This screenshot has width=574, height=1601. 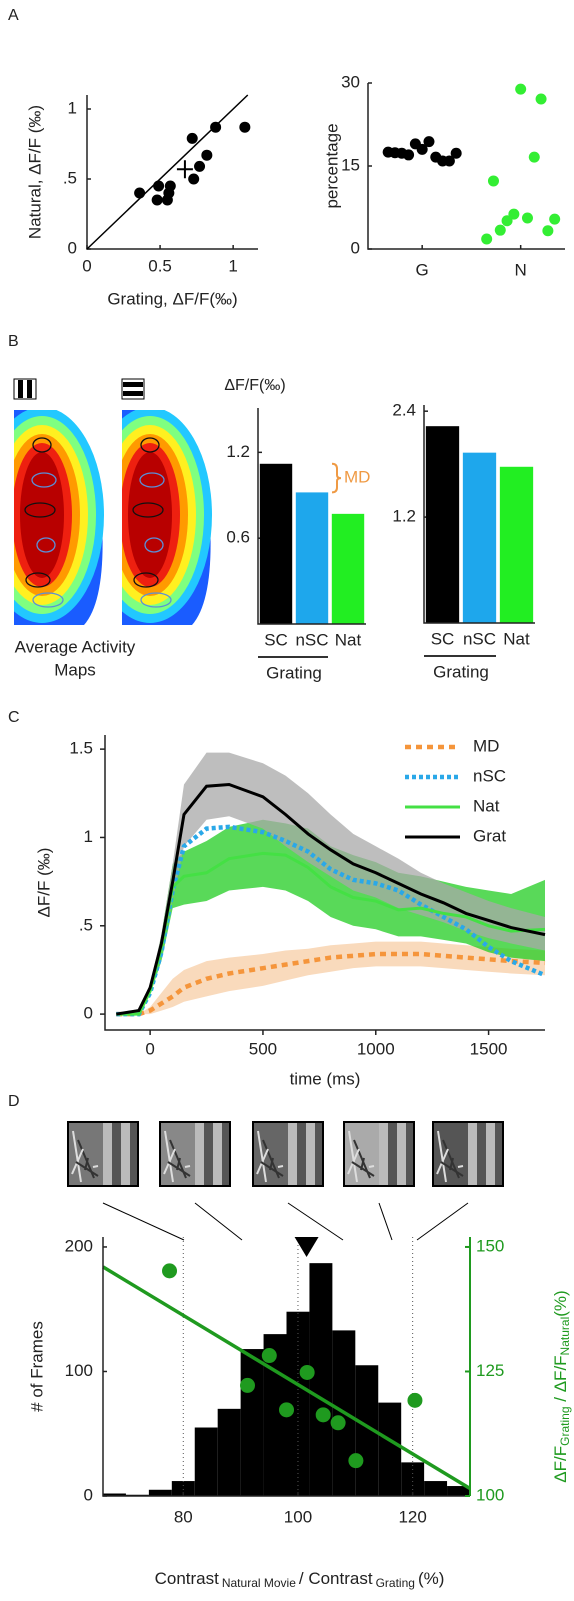 I want to click on y2-tick-label: 100, so click(x=490, y=1494).